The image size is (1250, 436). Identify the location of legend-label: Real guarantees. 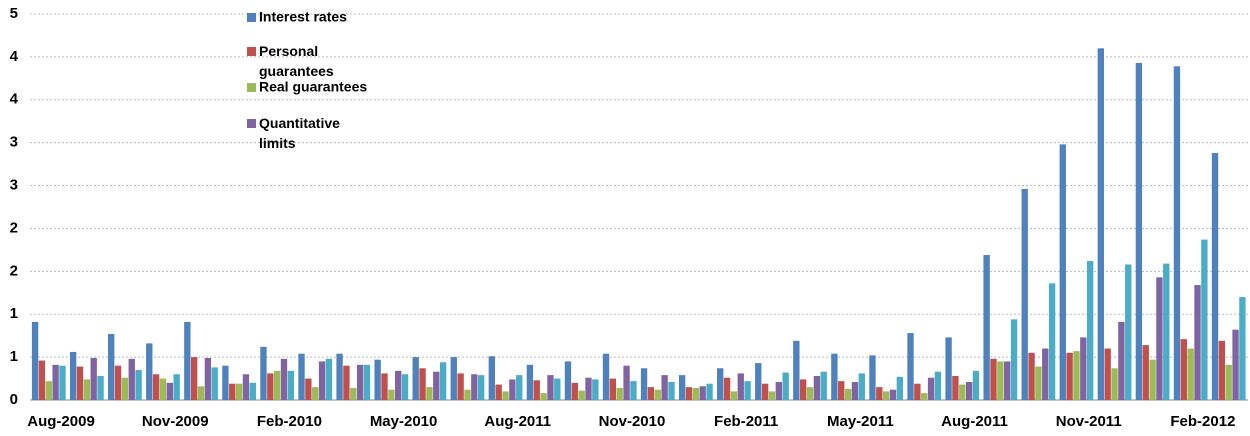
(313, 87).